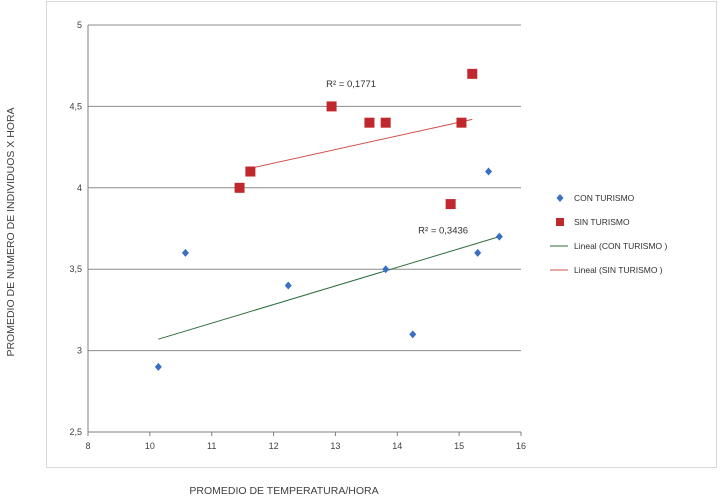 The width and height of the screenshot is (721, 499). What do you see at coordinates (150, 446) in the screenshot?
I see `x-tick-label: 10` at bounding box center [150, 446].